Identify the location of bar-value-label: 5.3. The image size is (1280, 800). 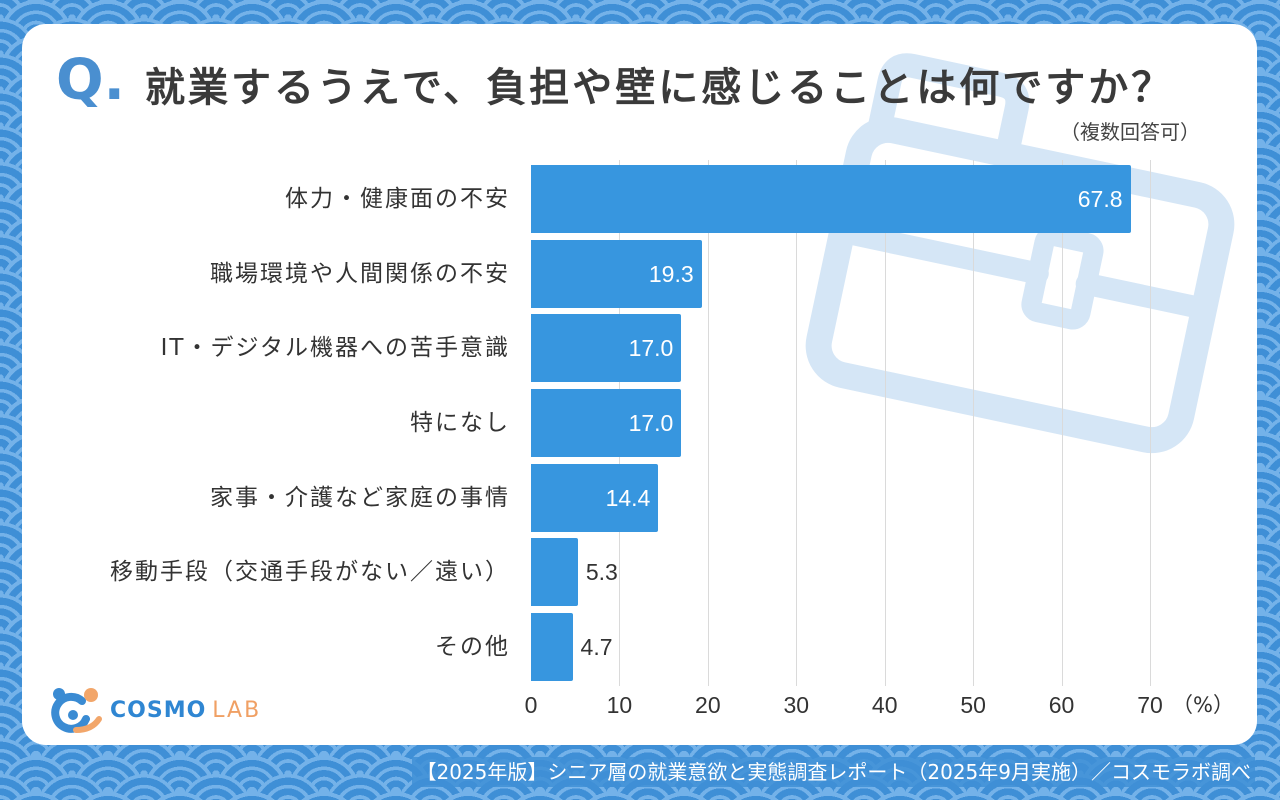
(601, 572).